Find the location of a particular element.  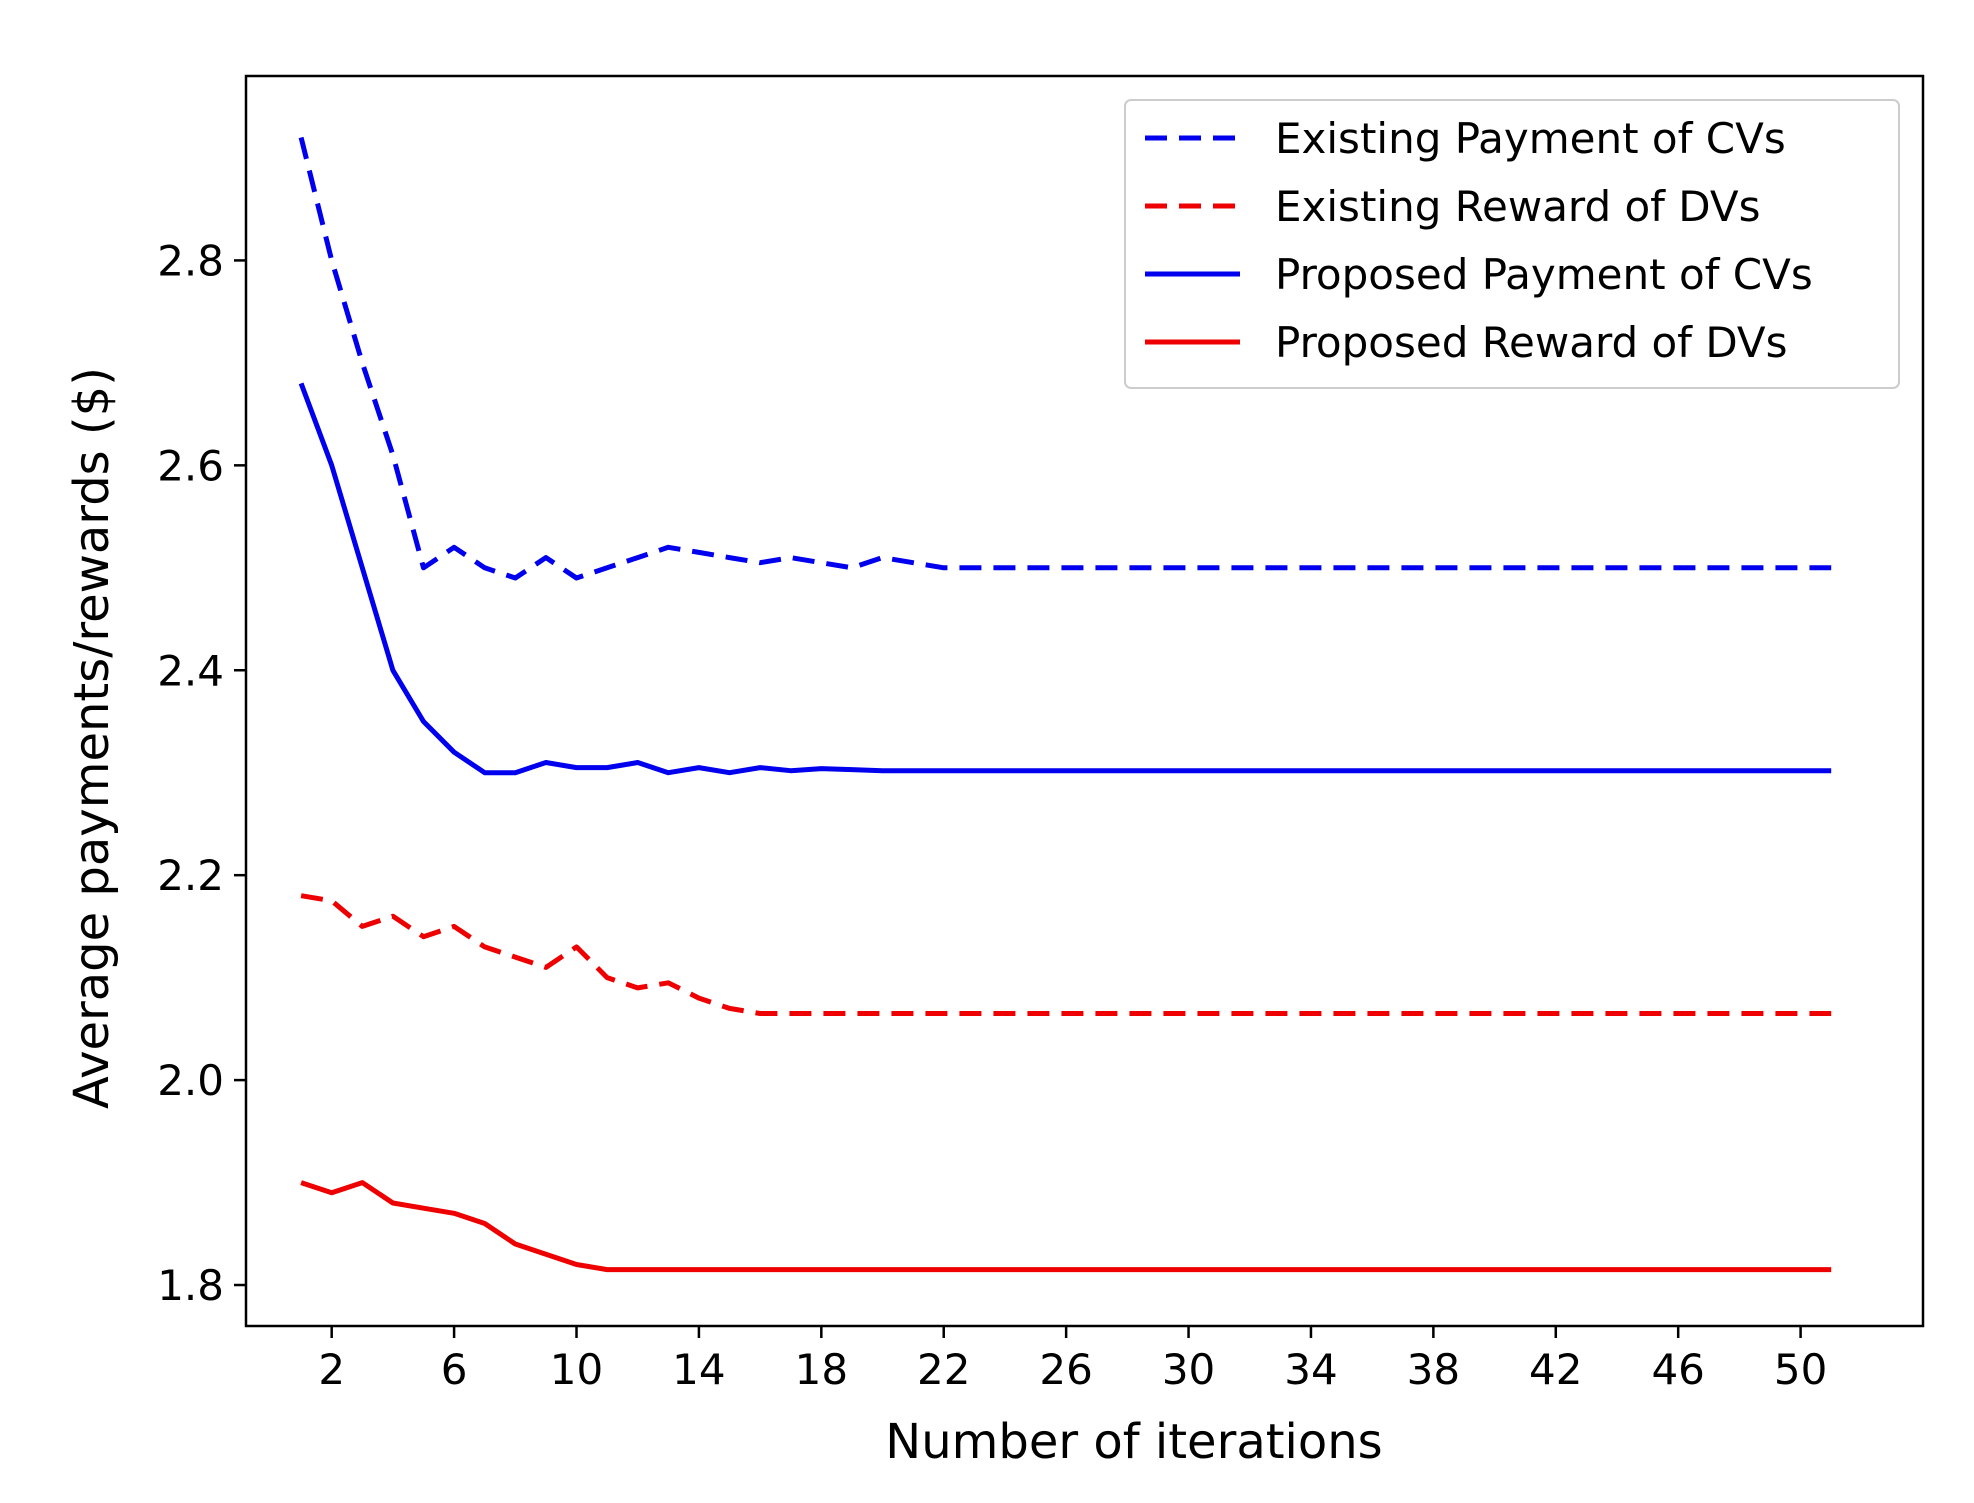

y-axis-label: Average payments/rewards ($) is located at coordinates (92, 738).